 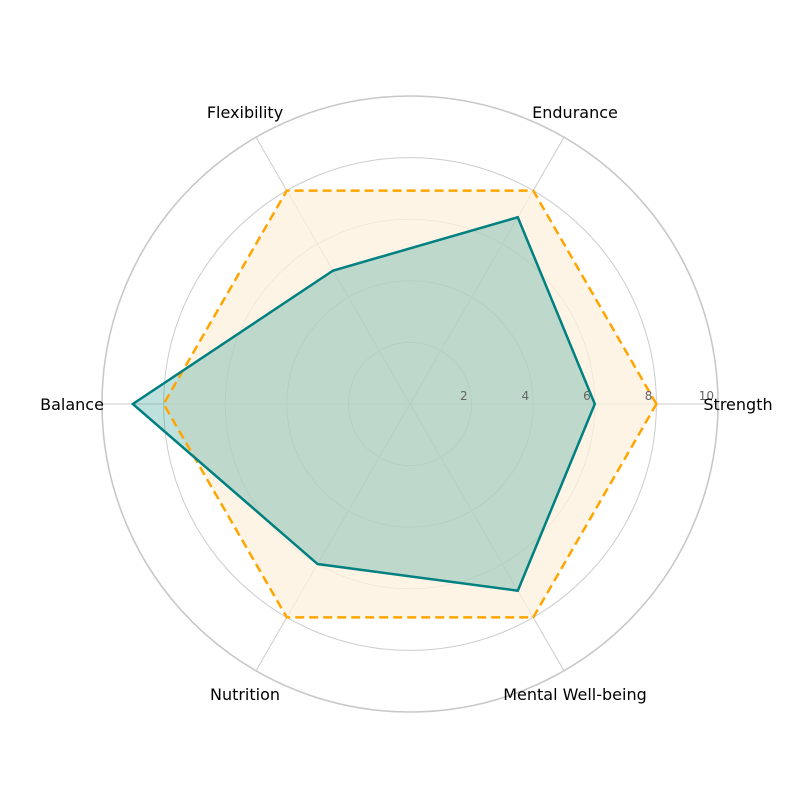 I want to click on axis-label-endurance: Endurance, so click(x=575, y=112).